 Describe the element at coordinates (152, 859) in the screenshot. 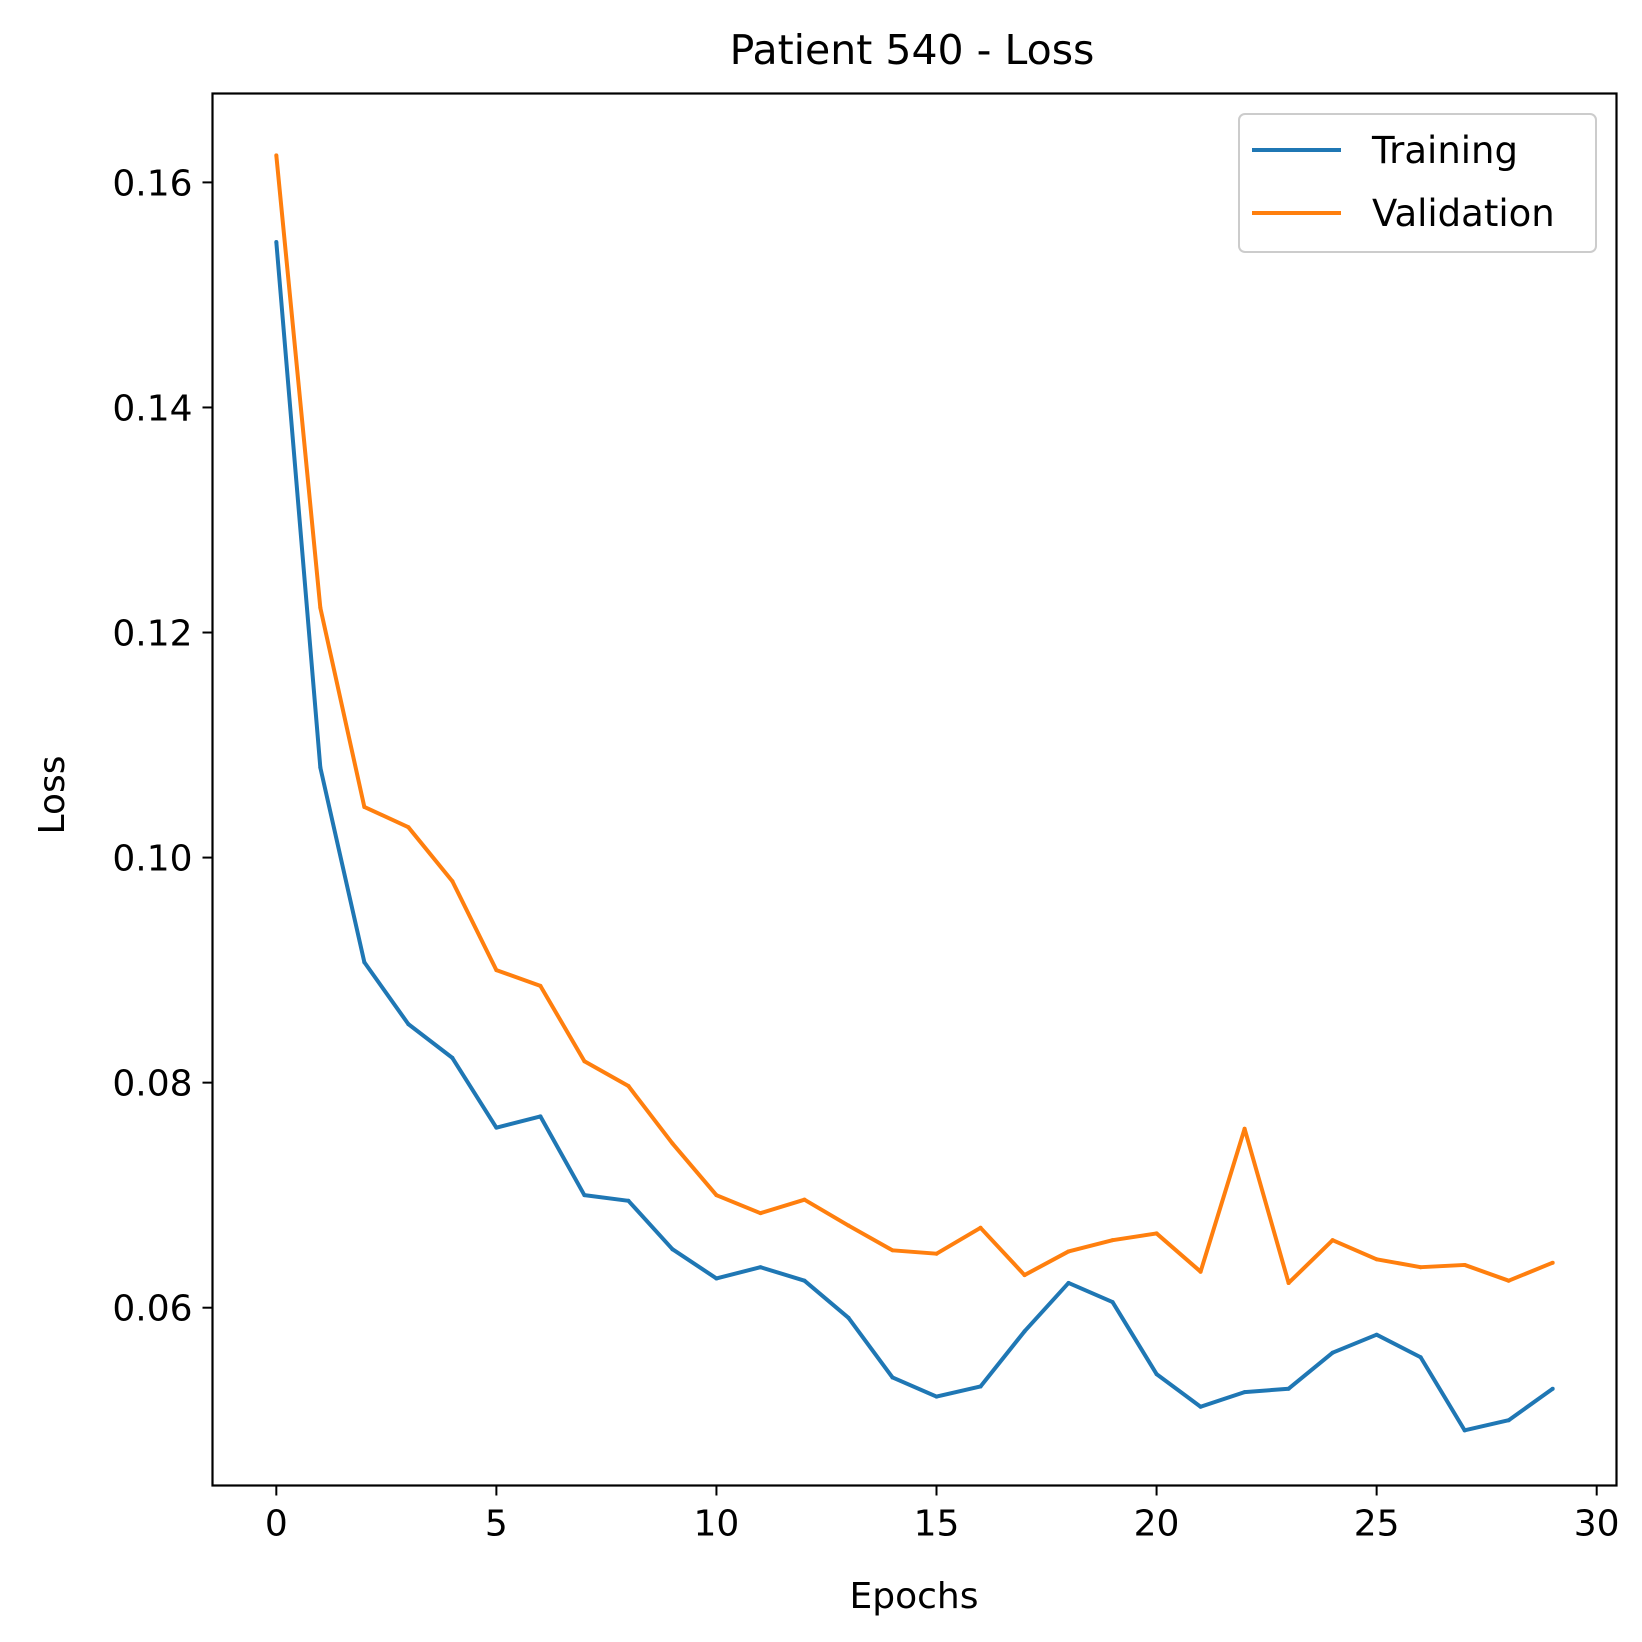

I see `y-tick-label: 0.10` at that location.